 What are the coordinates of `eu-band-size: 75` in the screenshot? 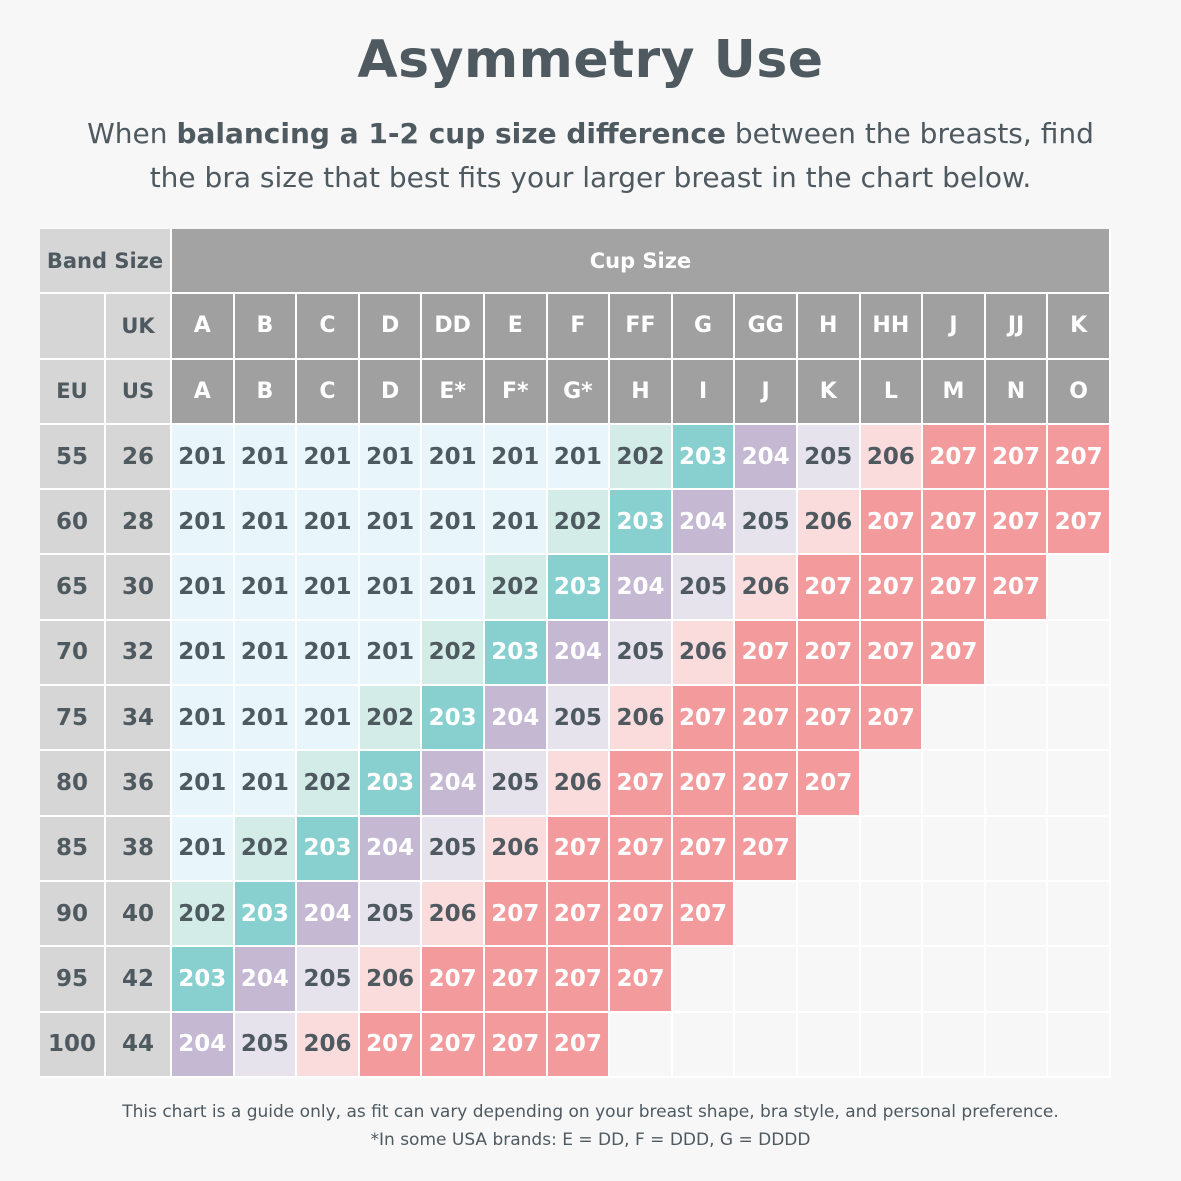 It's located at (73, 719).